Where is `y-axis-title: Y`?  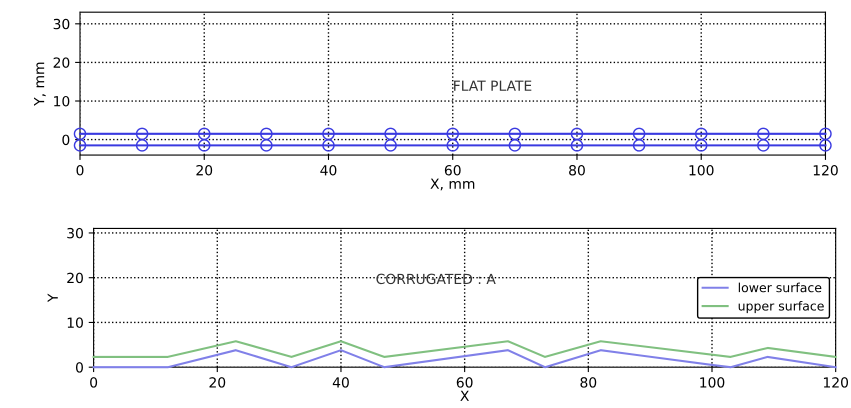 y-axis-title: Y is located at coordinates (53, 298).